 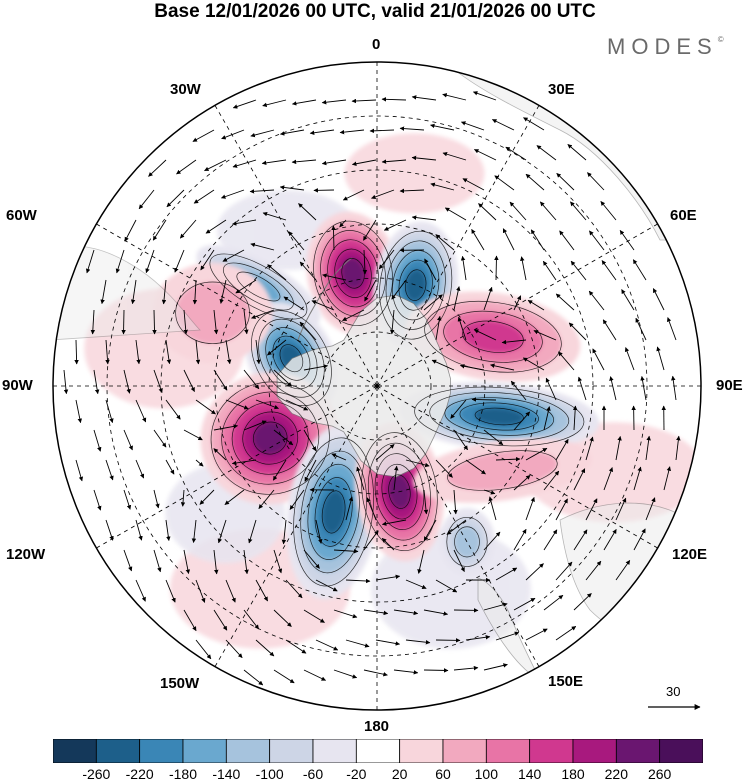 I want to click on colorbar-tick-label: -20, so click(x=356, y=774).